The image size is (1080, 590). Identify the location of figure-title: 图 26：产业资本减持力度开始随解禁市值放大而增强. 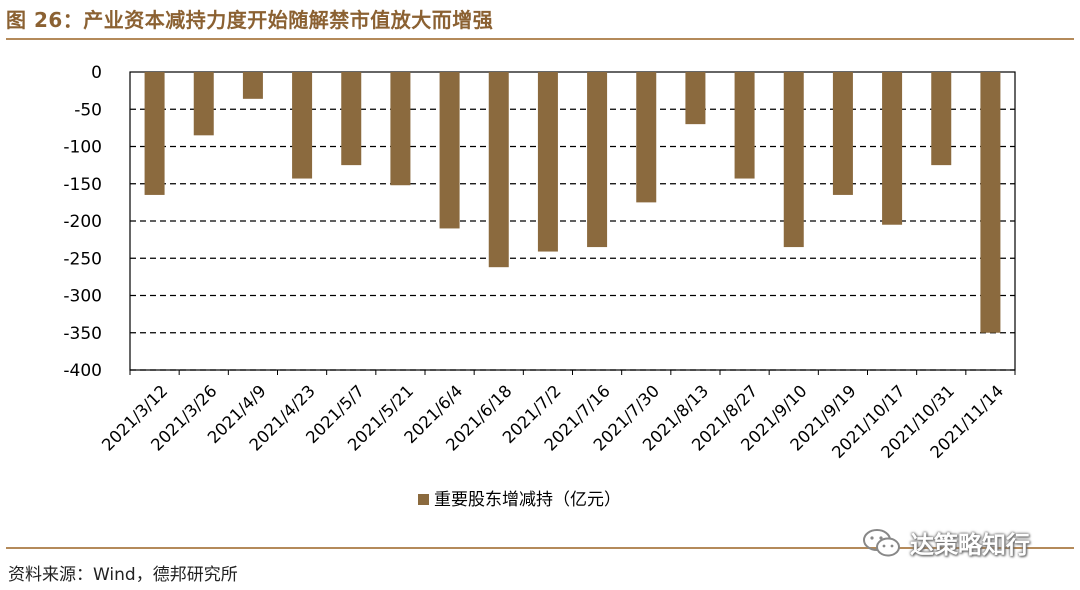
(250, 20).